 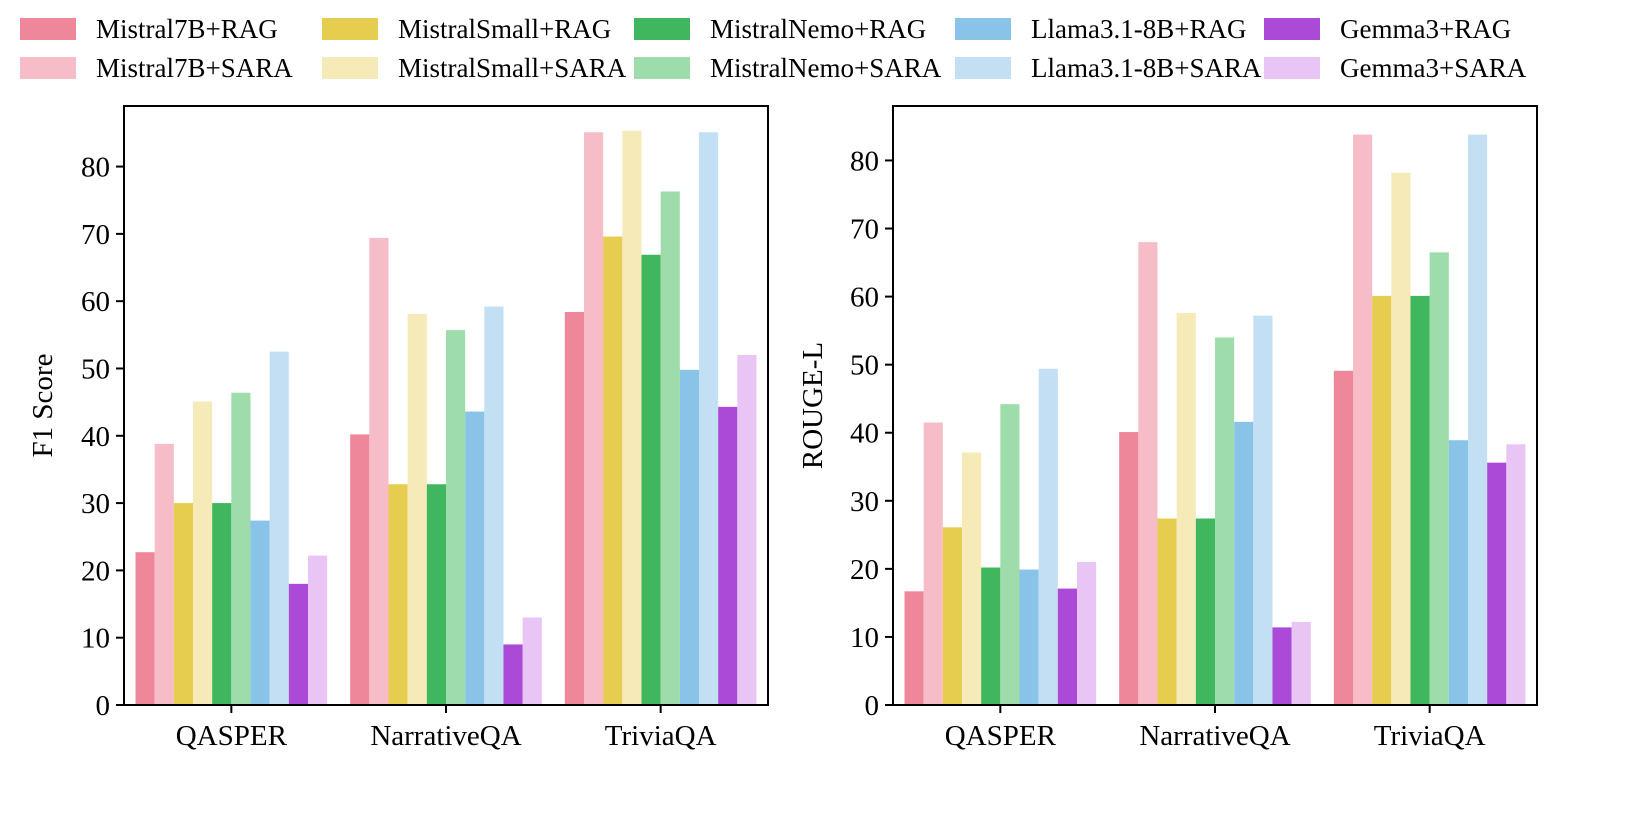 I want to click on legend-item: Gemma3+RAG, so click(x=1387, y=29).